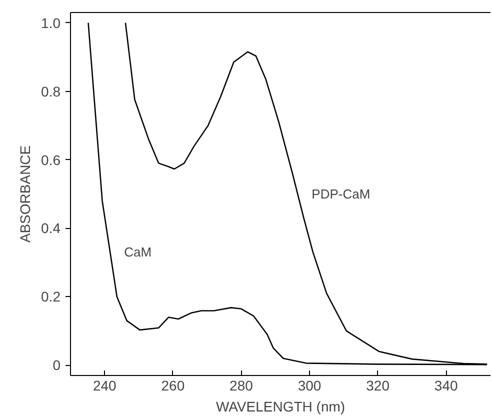 This screenshot has width=492, height=420. What do you see at coordinates (51, 228) in the screenshot?
I see `y-tick-label: 0.4` at bounding box center [51, 228].